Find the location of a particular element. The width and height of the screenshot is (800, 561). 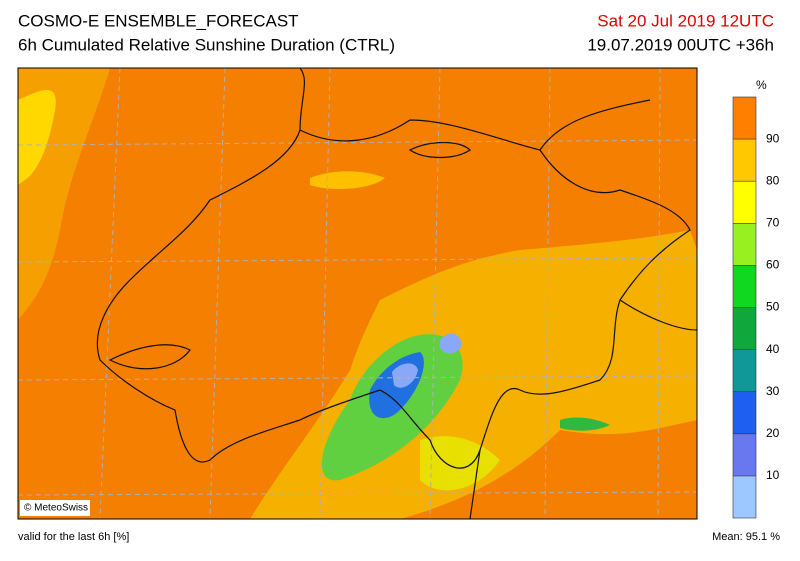

valid-time: Sat 20 Jul 2019 12UTC is located at coordinates (685, 20).